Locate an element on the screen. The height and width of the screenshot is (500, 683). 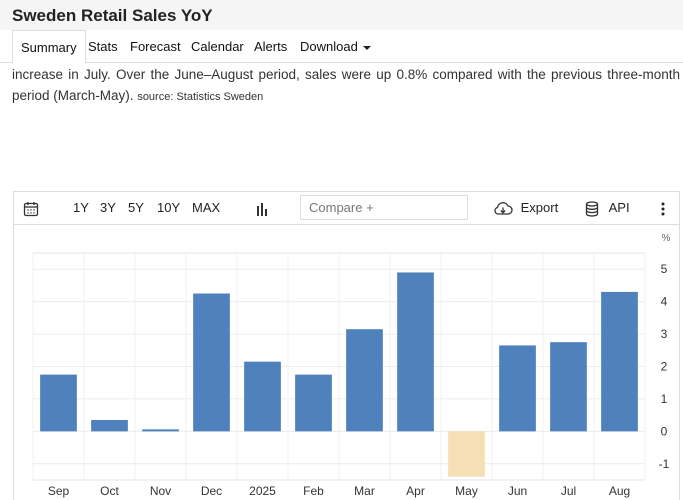
tab-alerts: Alerts is located at coordinates (271, 46).